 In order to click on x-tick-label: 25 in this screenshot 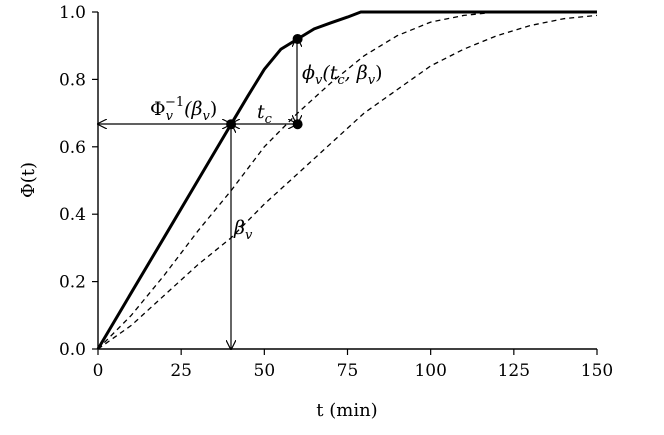, I will do `click(181, 371)`.